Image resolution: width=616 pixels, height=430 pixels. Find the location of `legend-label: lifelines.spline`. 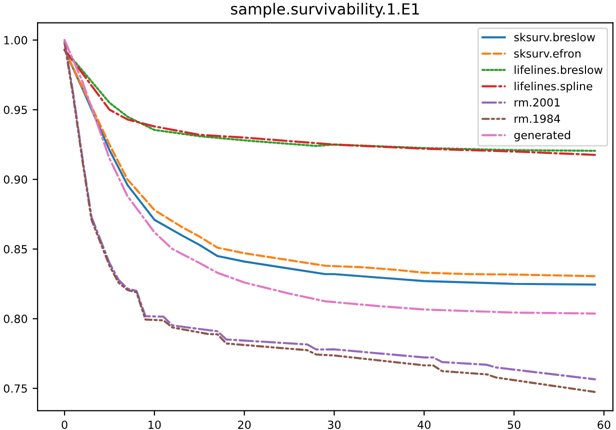

legend-label: lifelines.spline is located at coordinates (553, 87).